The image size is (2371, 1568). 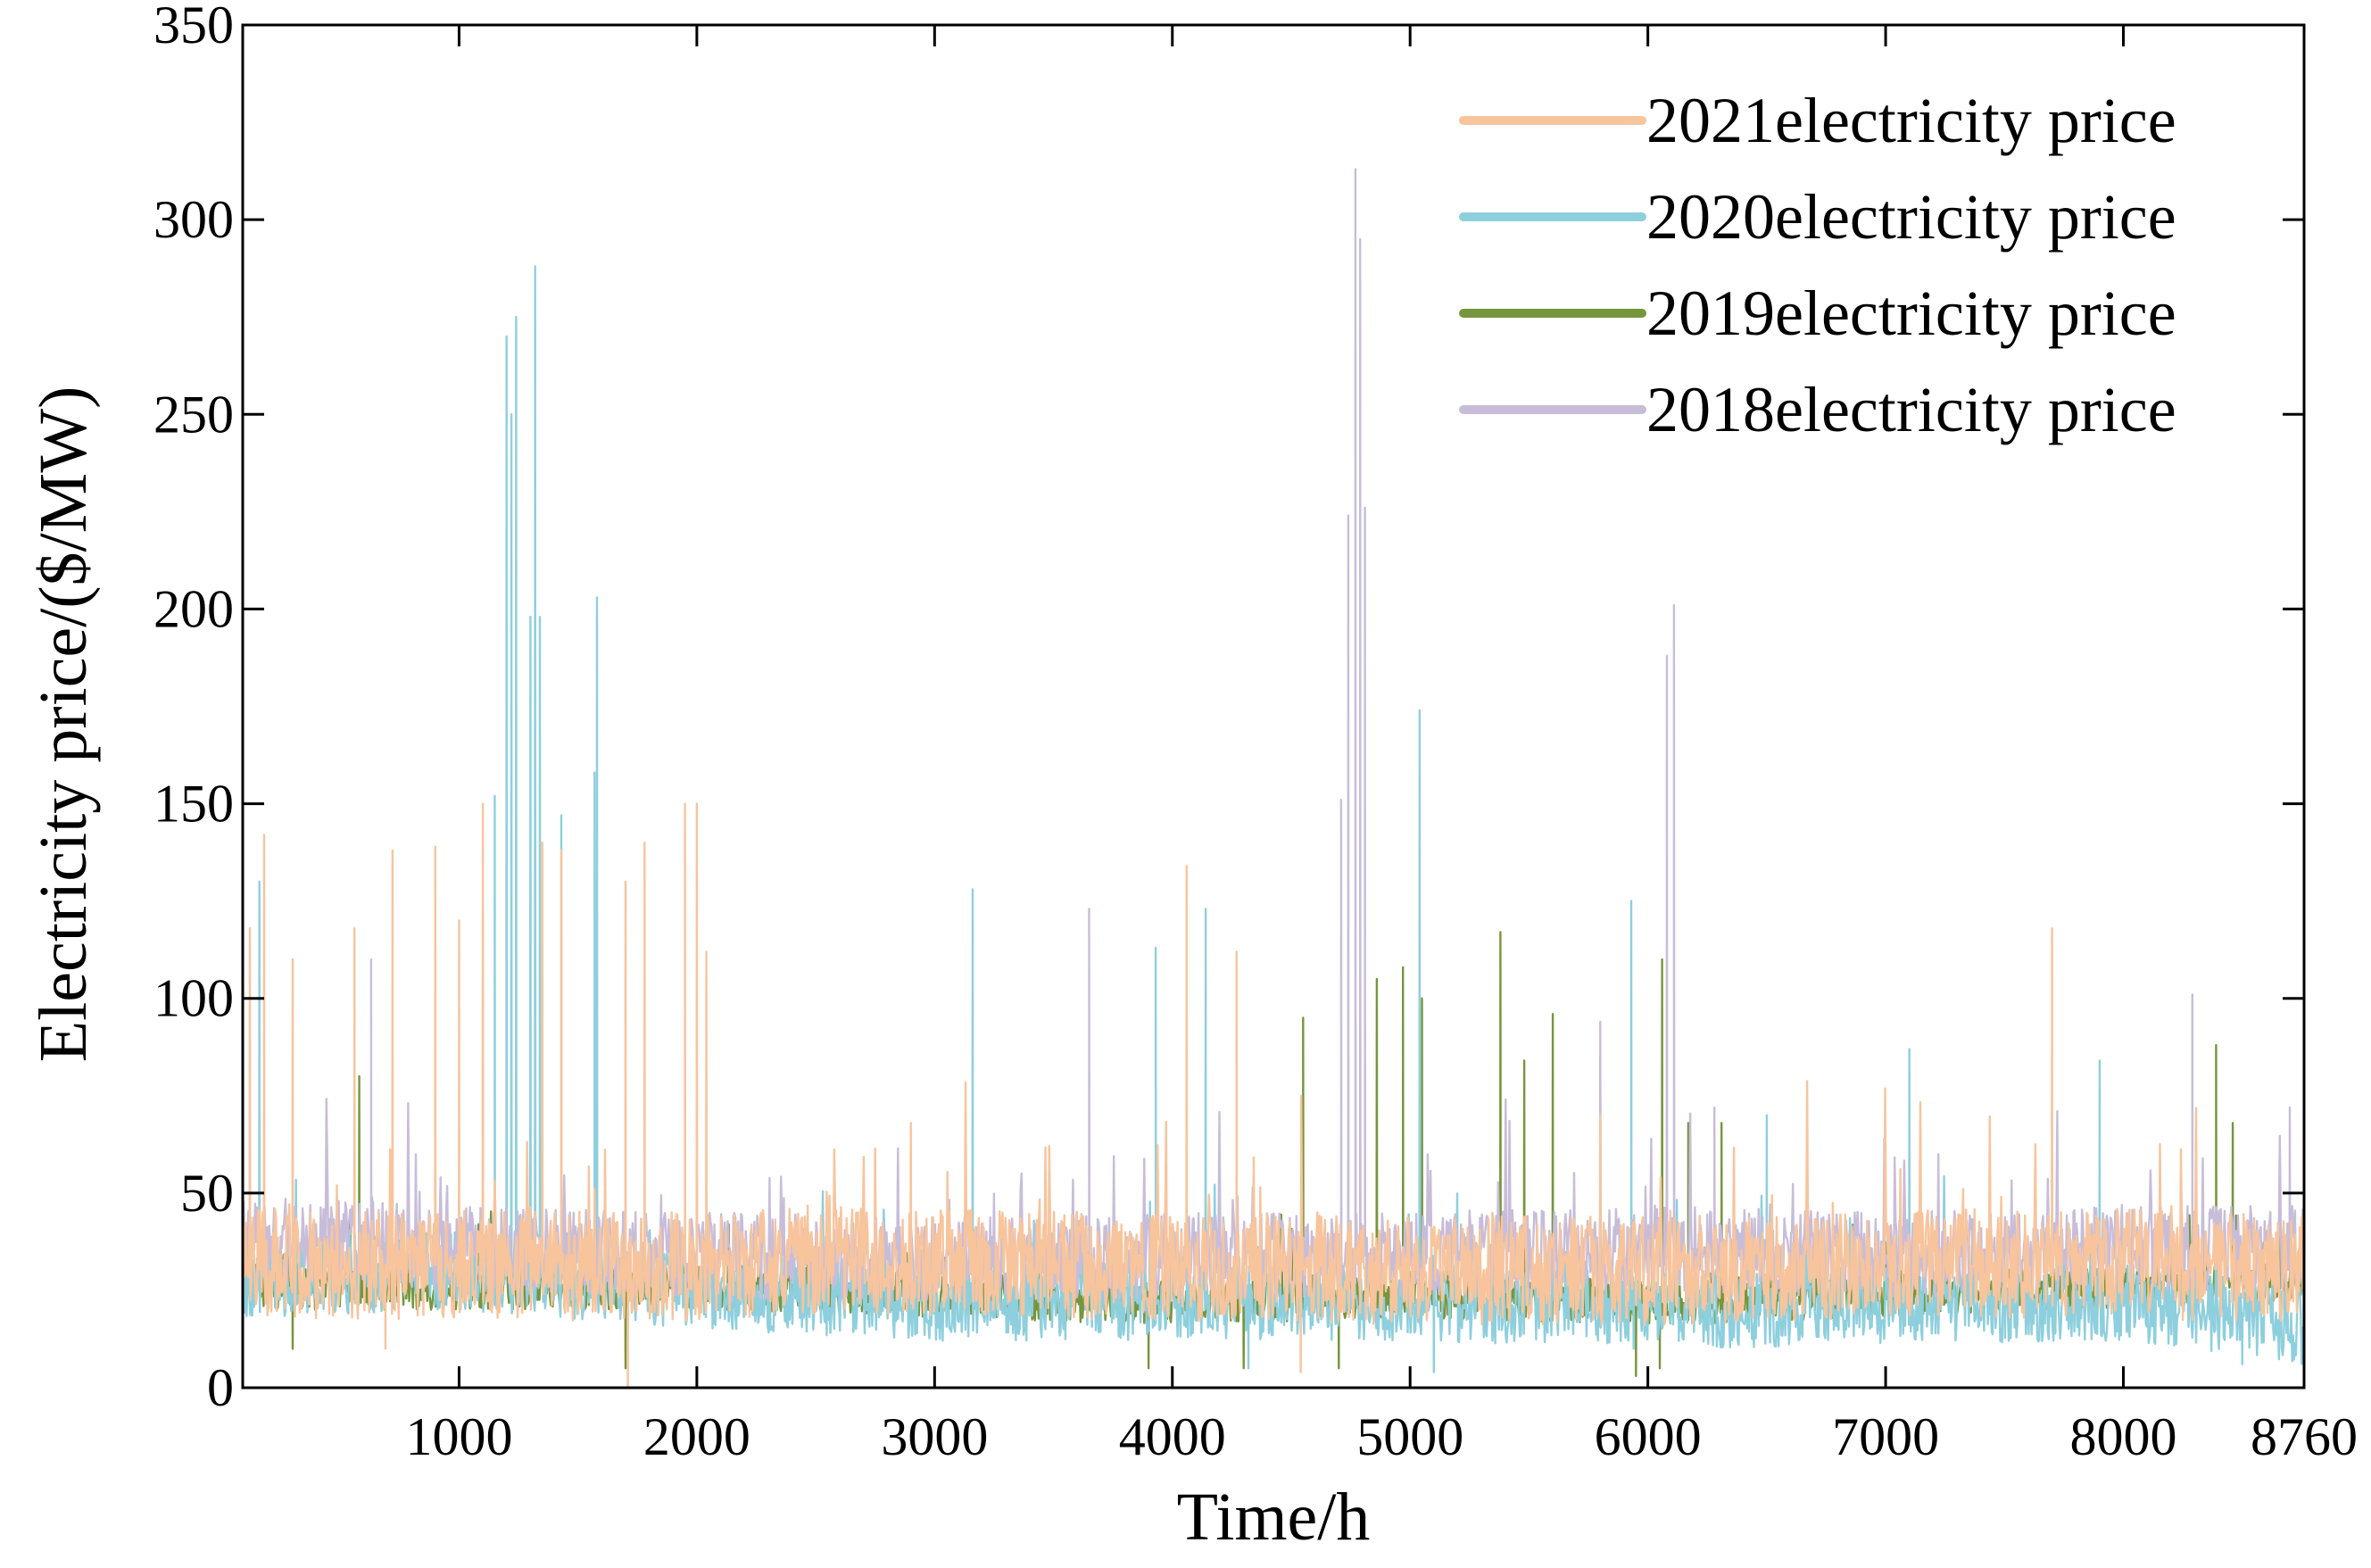 What do you see at coordinates (2123, 1436) in the screenshot?
I see `x-tick-label: 8000` at bounding box center [2123, 1436].